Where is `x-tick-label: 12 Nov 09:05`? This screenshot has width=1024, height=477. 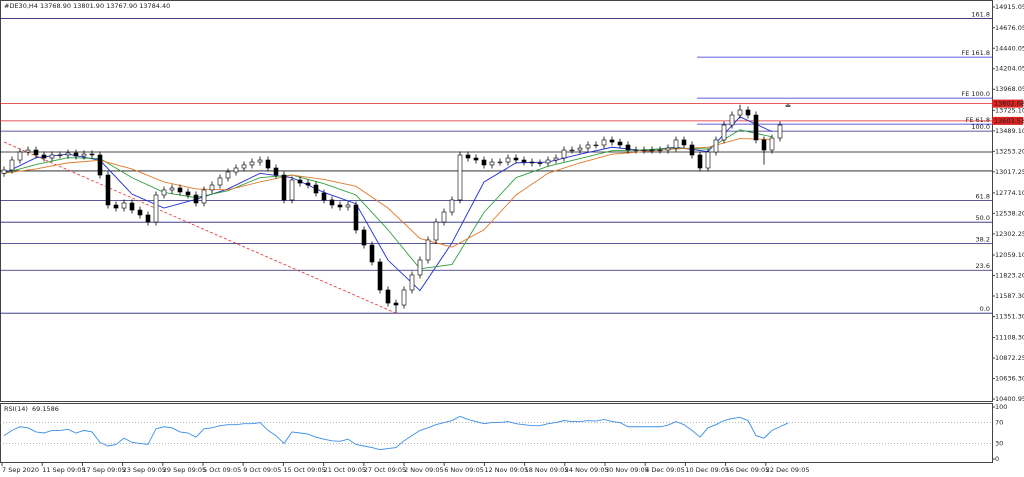
x-tick-label: 12 Nov 09:05 is located at coordinates (506, 470).